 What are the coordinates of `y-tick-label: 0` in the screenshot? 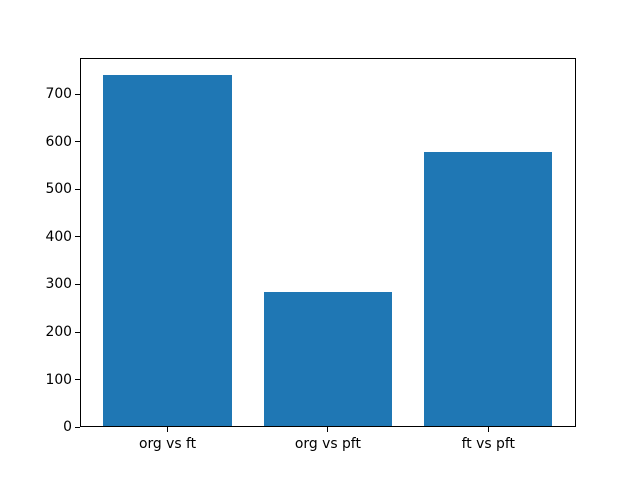 It's located at (67, 427).